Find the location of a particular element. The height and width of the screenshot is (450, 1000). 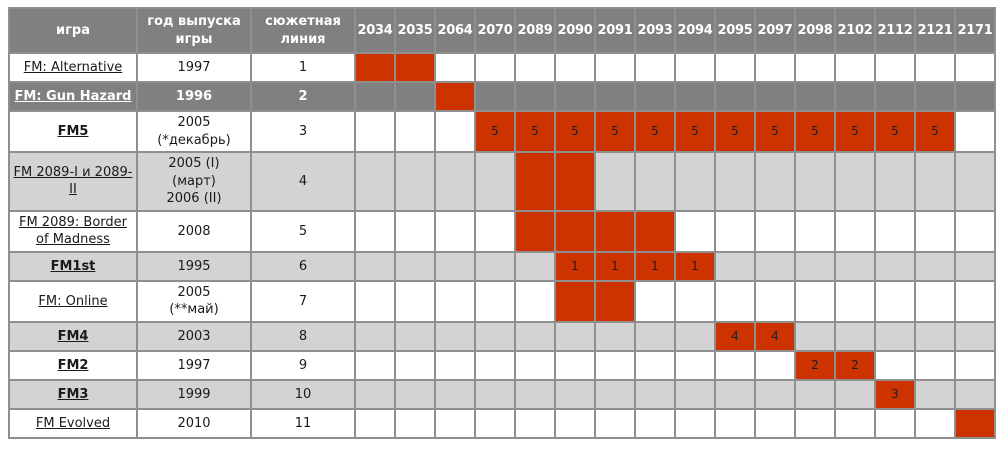

release-year-cell: 2005 (I) (март) 2006 (II) is located at coordinates (194, 181).